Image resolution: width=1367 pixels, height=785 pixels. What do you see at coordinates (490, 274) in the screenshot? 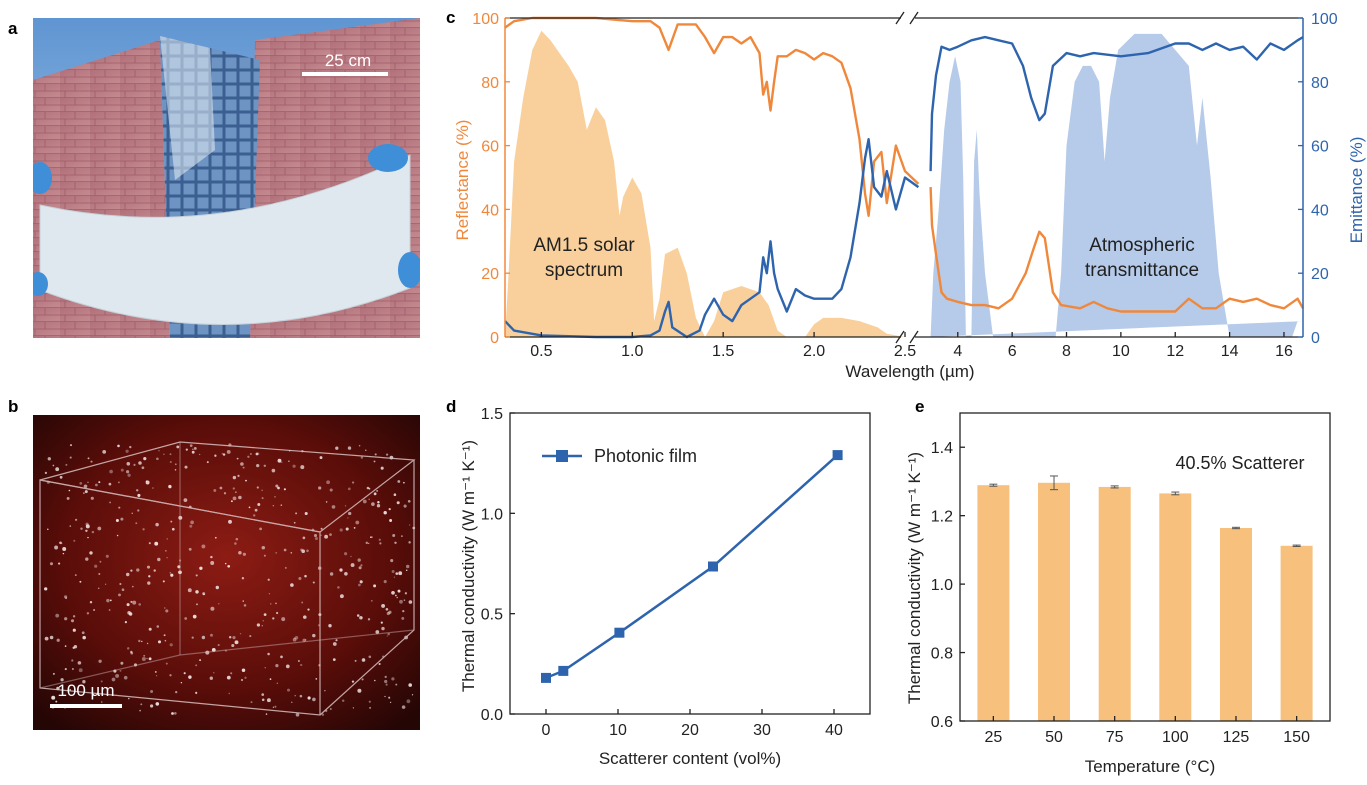
I see `c-ytick-label-left: 20` at bounding box center [490, 274].